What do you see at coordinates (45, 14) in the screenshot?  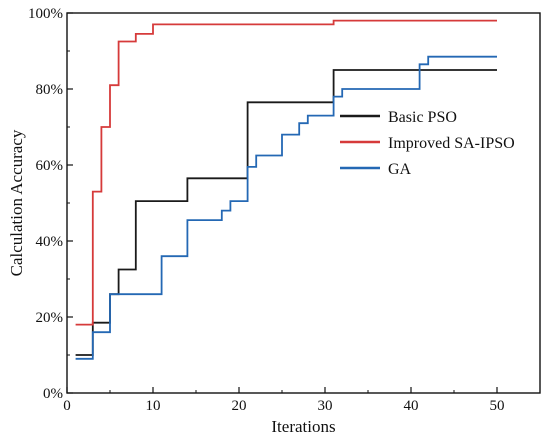 I see `y-tick-label: 100%` at bounding box center [45, 14].